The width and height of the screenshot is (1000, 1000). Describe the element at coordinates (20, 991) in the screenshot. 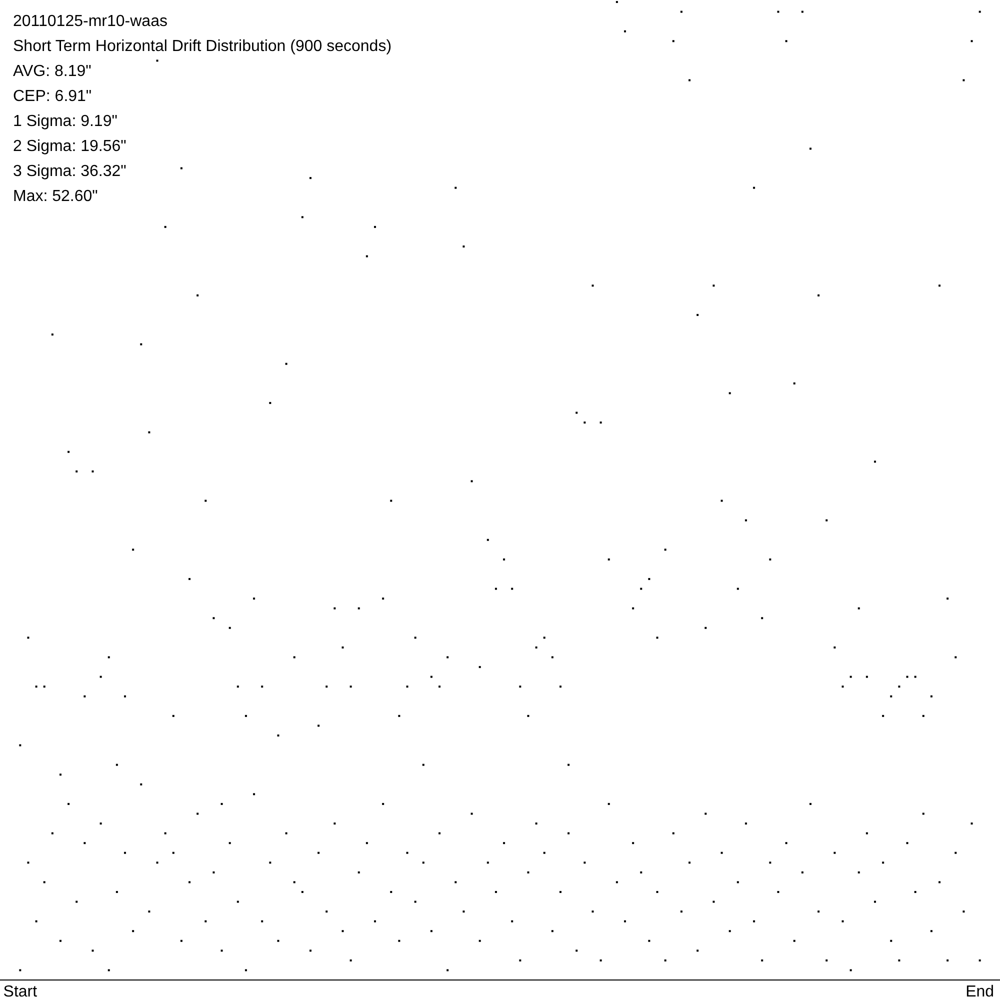

I see `x-tick-label: Start` at that location.